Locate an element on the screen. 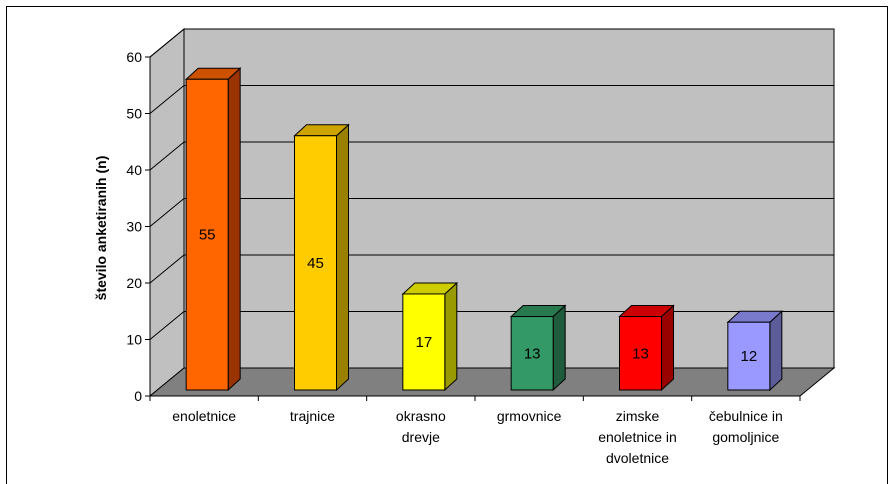 Image resolution: width=894 pixels, height=484 pixels. data-label: 45 is located at coordinates (315, 263).